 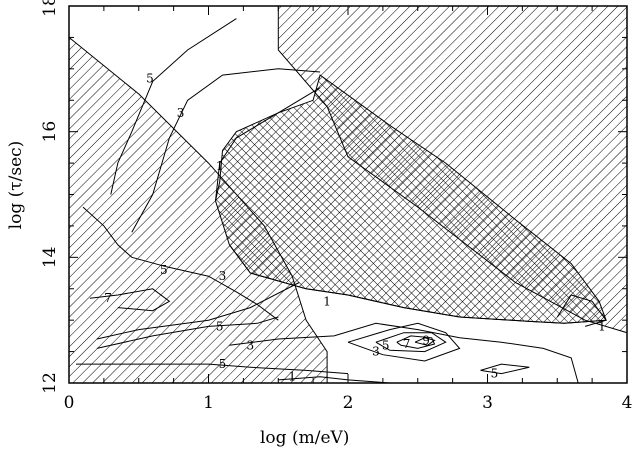 I want to click on x-tick-label: 0, so click(x=69, y=403).